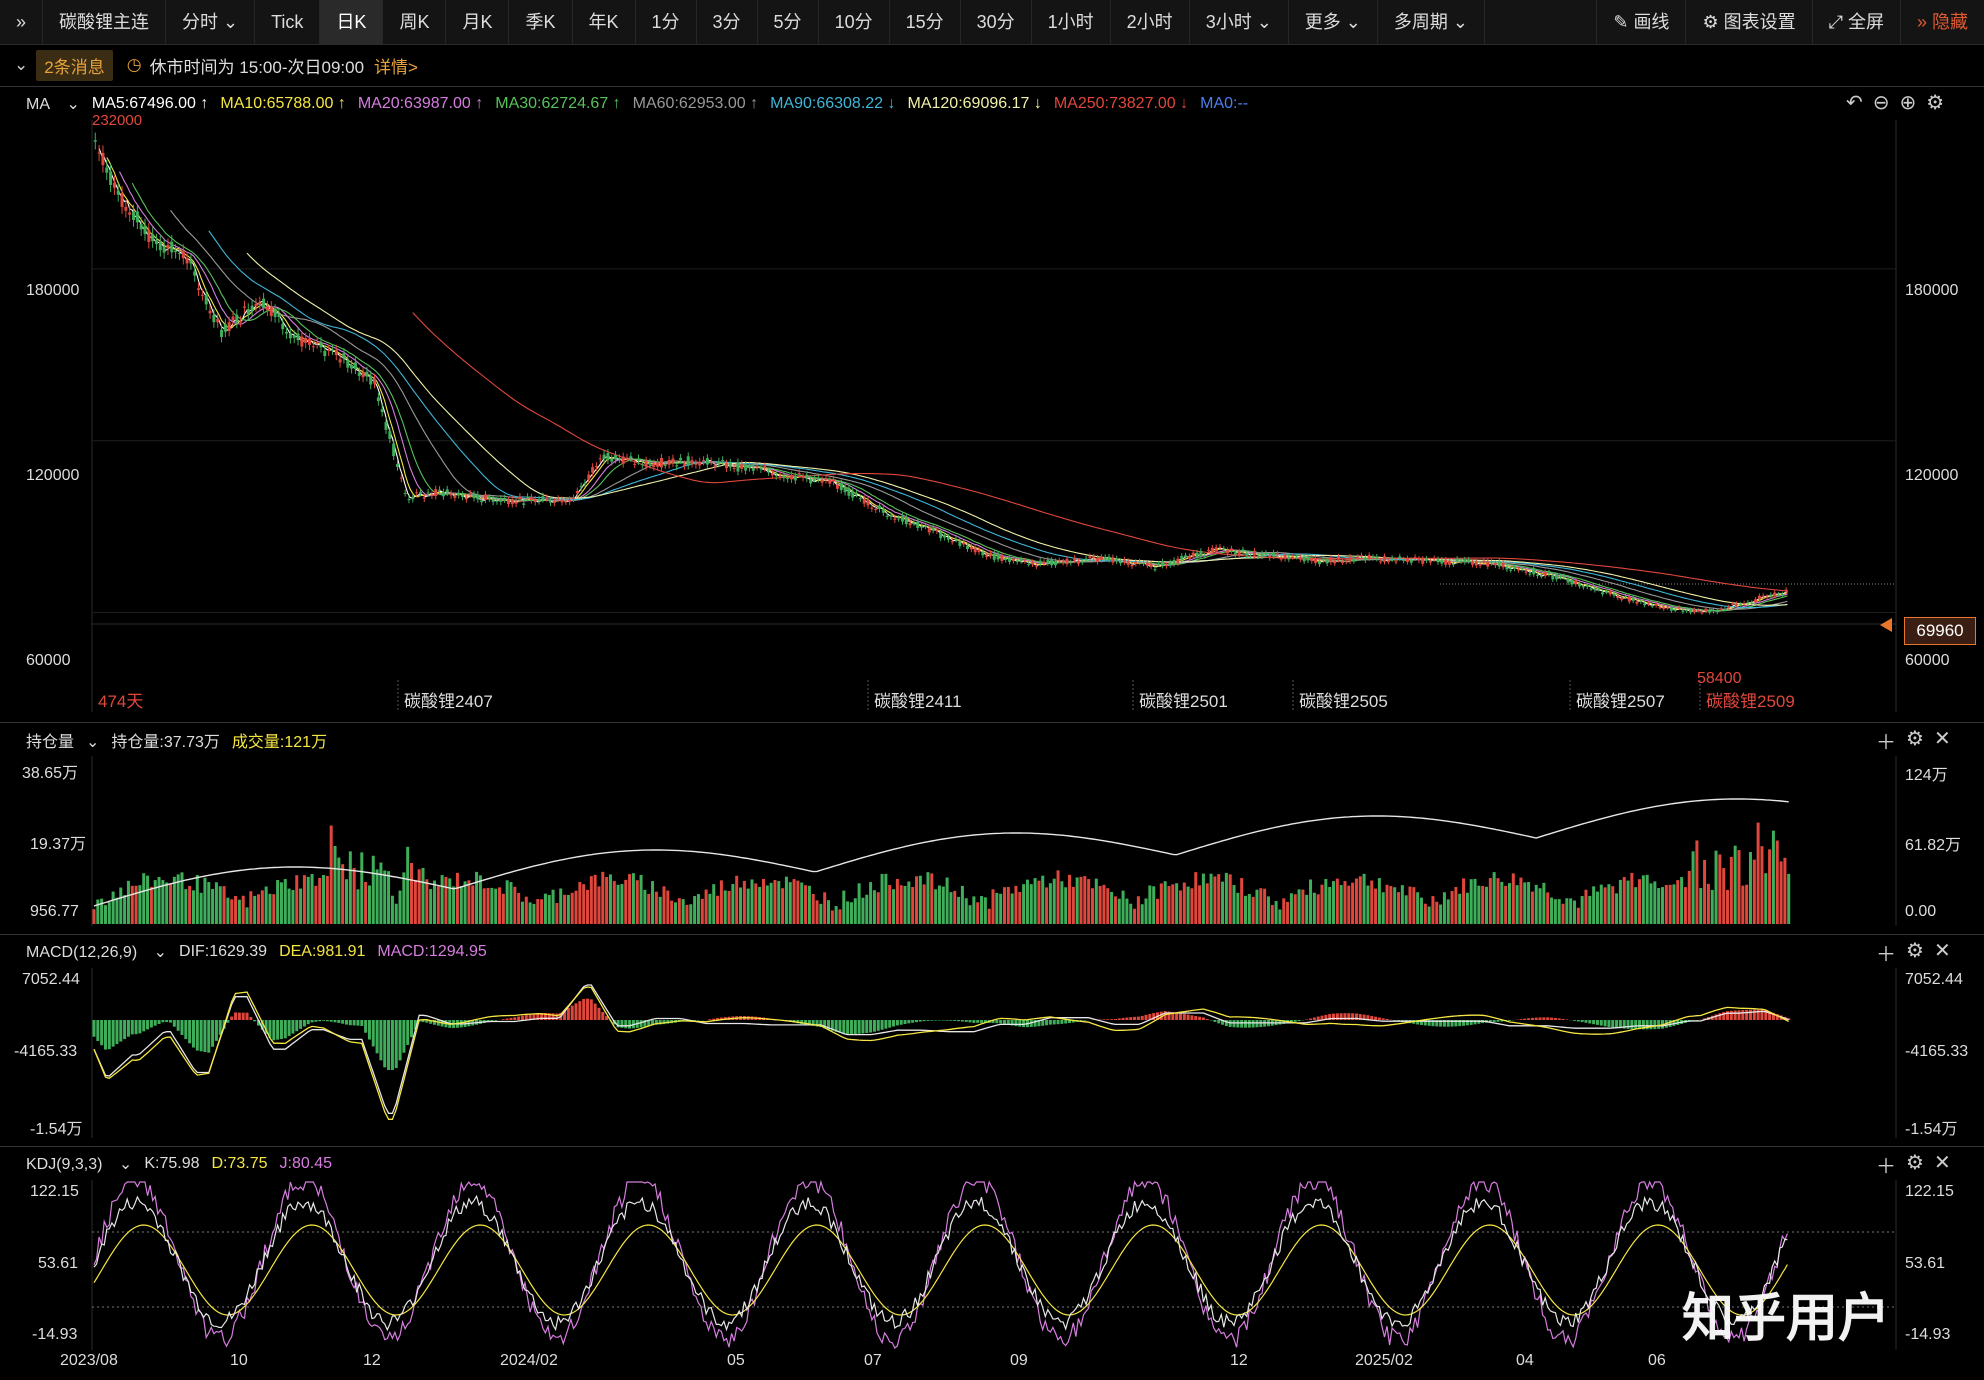  What do you see at coordinates (478, 22) in the screenshot?
I see `period-tab-4: 月K` at bounding box center [478, 22].